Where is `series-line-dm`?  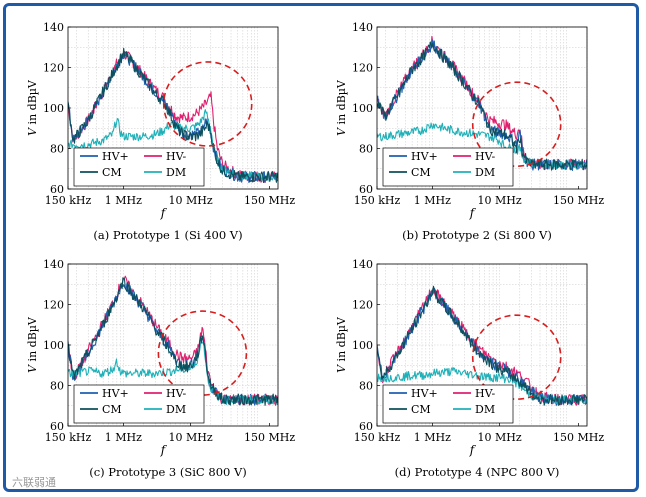
series-line-dm is located at coordinates (173, 372).